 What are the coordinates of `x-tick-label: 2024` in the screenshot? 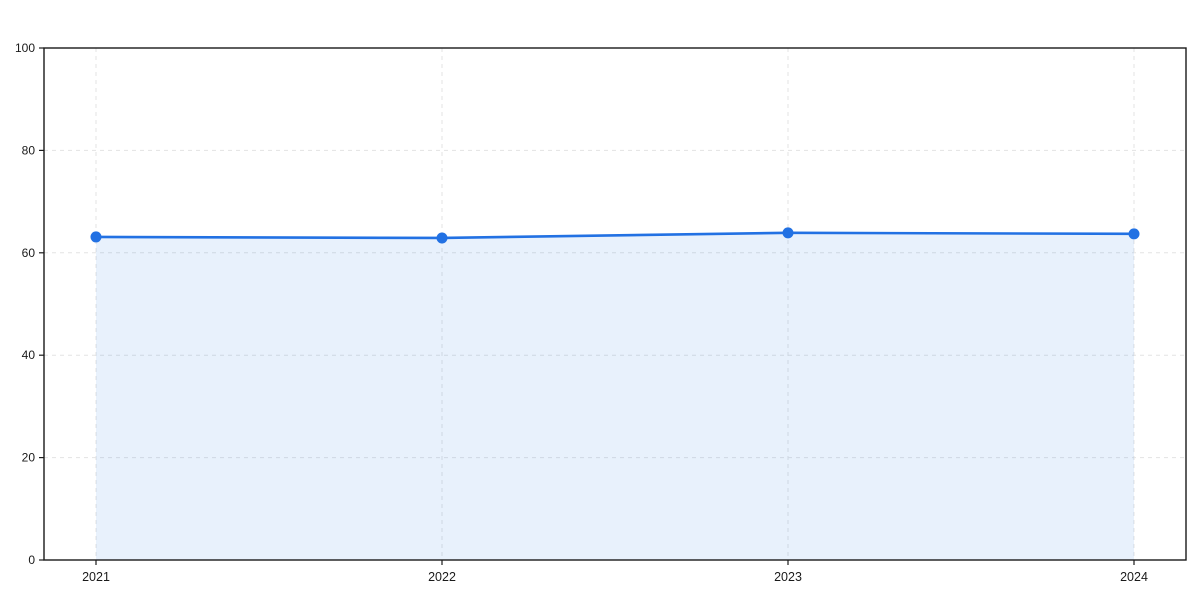 It's located at (1134, 577).